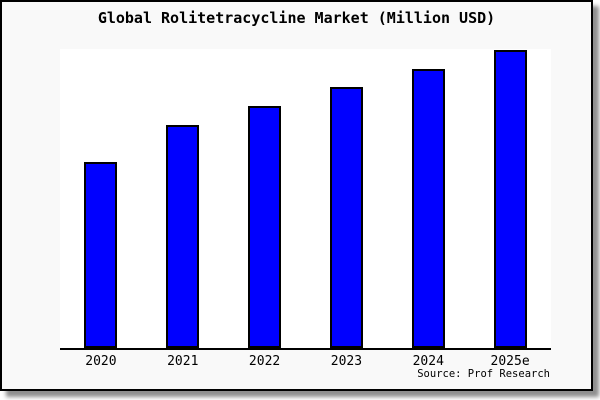 The width and height of the screenshot is (600, 400). Describe the element at coordinates (183, 361) in the screenshot. I see `x-tick-label-2021: 2021` at that location.